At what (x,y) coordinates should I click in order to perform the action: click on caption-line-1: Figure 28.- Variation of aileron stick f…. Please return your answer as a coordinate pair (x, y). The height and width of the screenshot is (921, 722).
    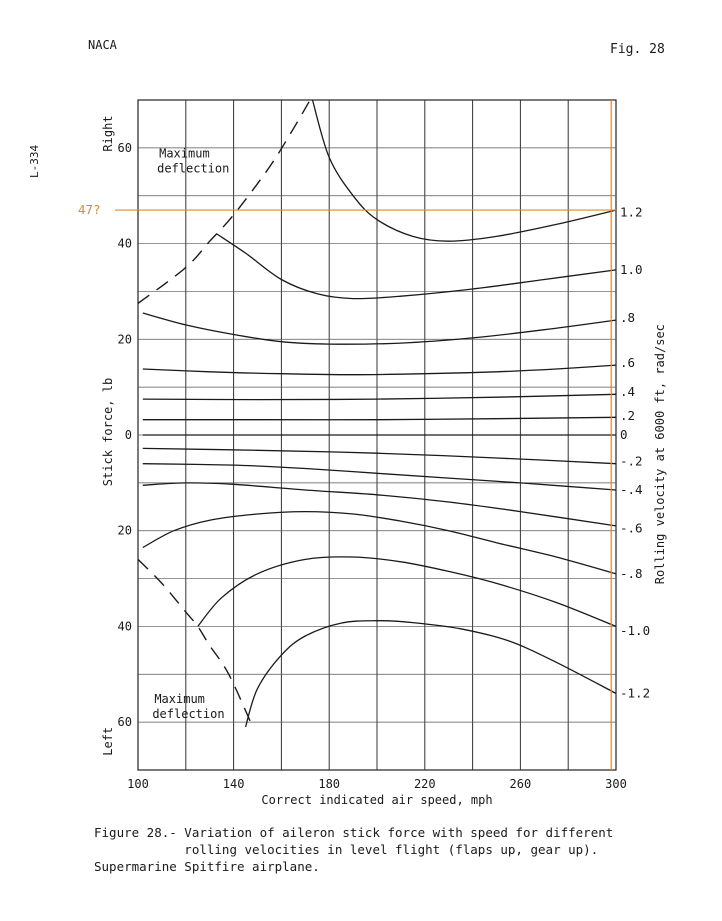
    Looking at the image, I should click on (354, 832).